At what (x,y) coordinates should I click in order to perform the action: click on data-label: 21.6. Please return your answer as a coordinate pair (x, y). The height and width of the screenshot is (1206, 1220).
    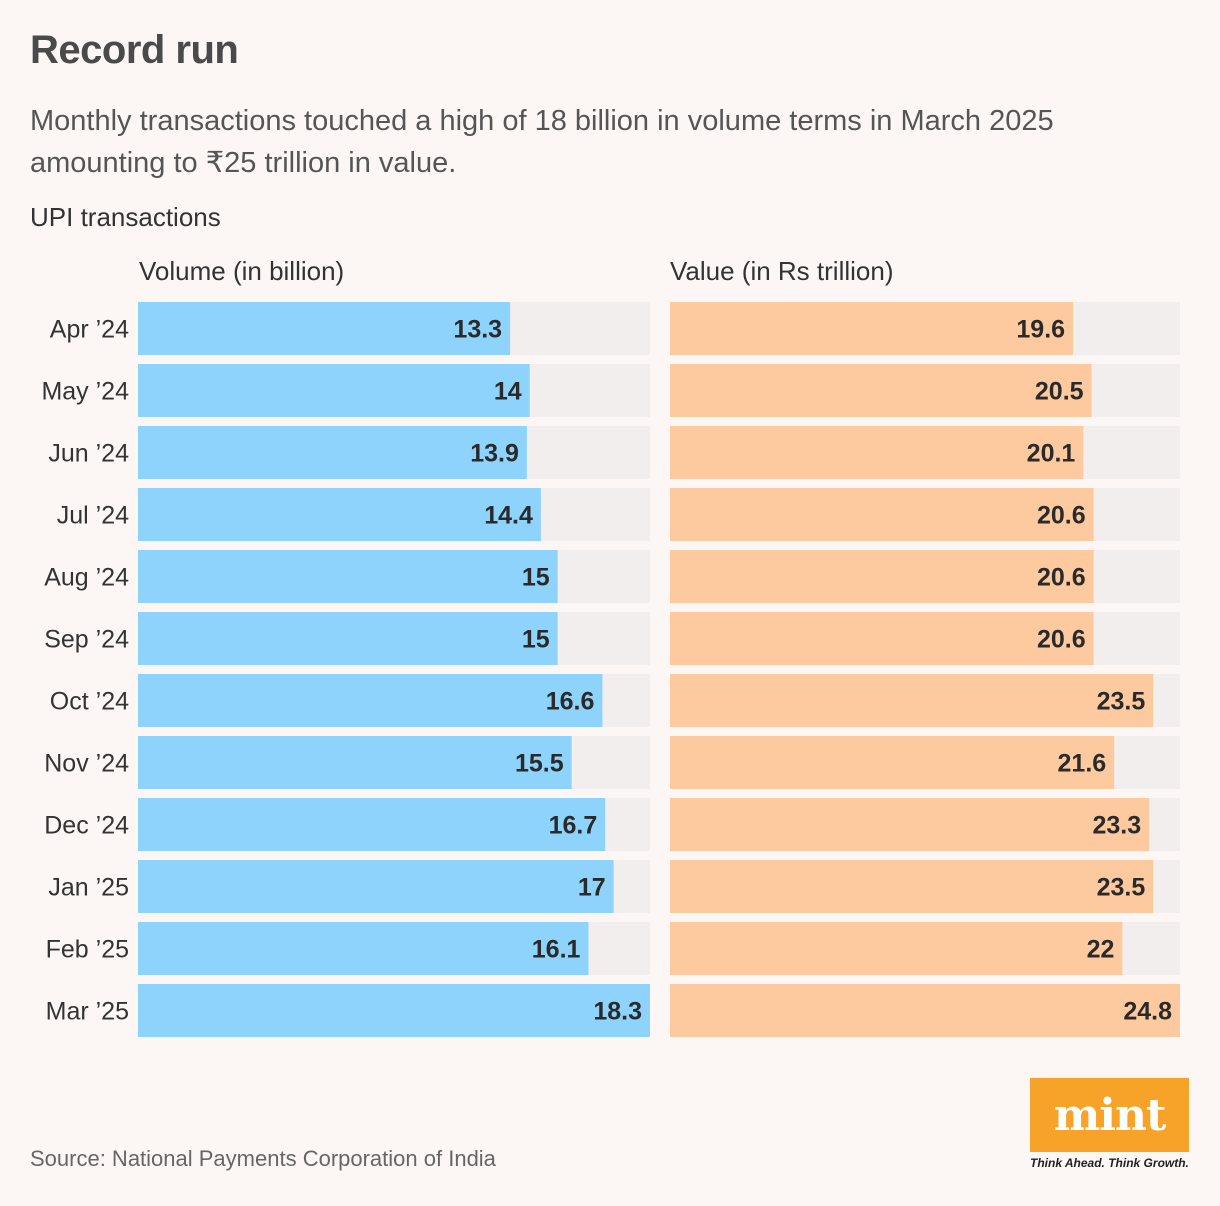
    Looking at the image, I should click on (1082, 764).